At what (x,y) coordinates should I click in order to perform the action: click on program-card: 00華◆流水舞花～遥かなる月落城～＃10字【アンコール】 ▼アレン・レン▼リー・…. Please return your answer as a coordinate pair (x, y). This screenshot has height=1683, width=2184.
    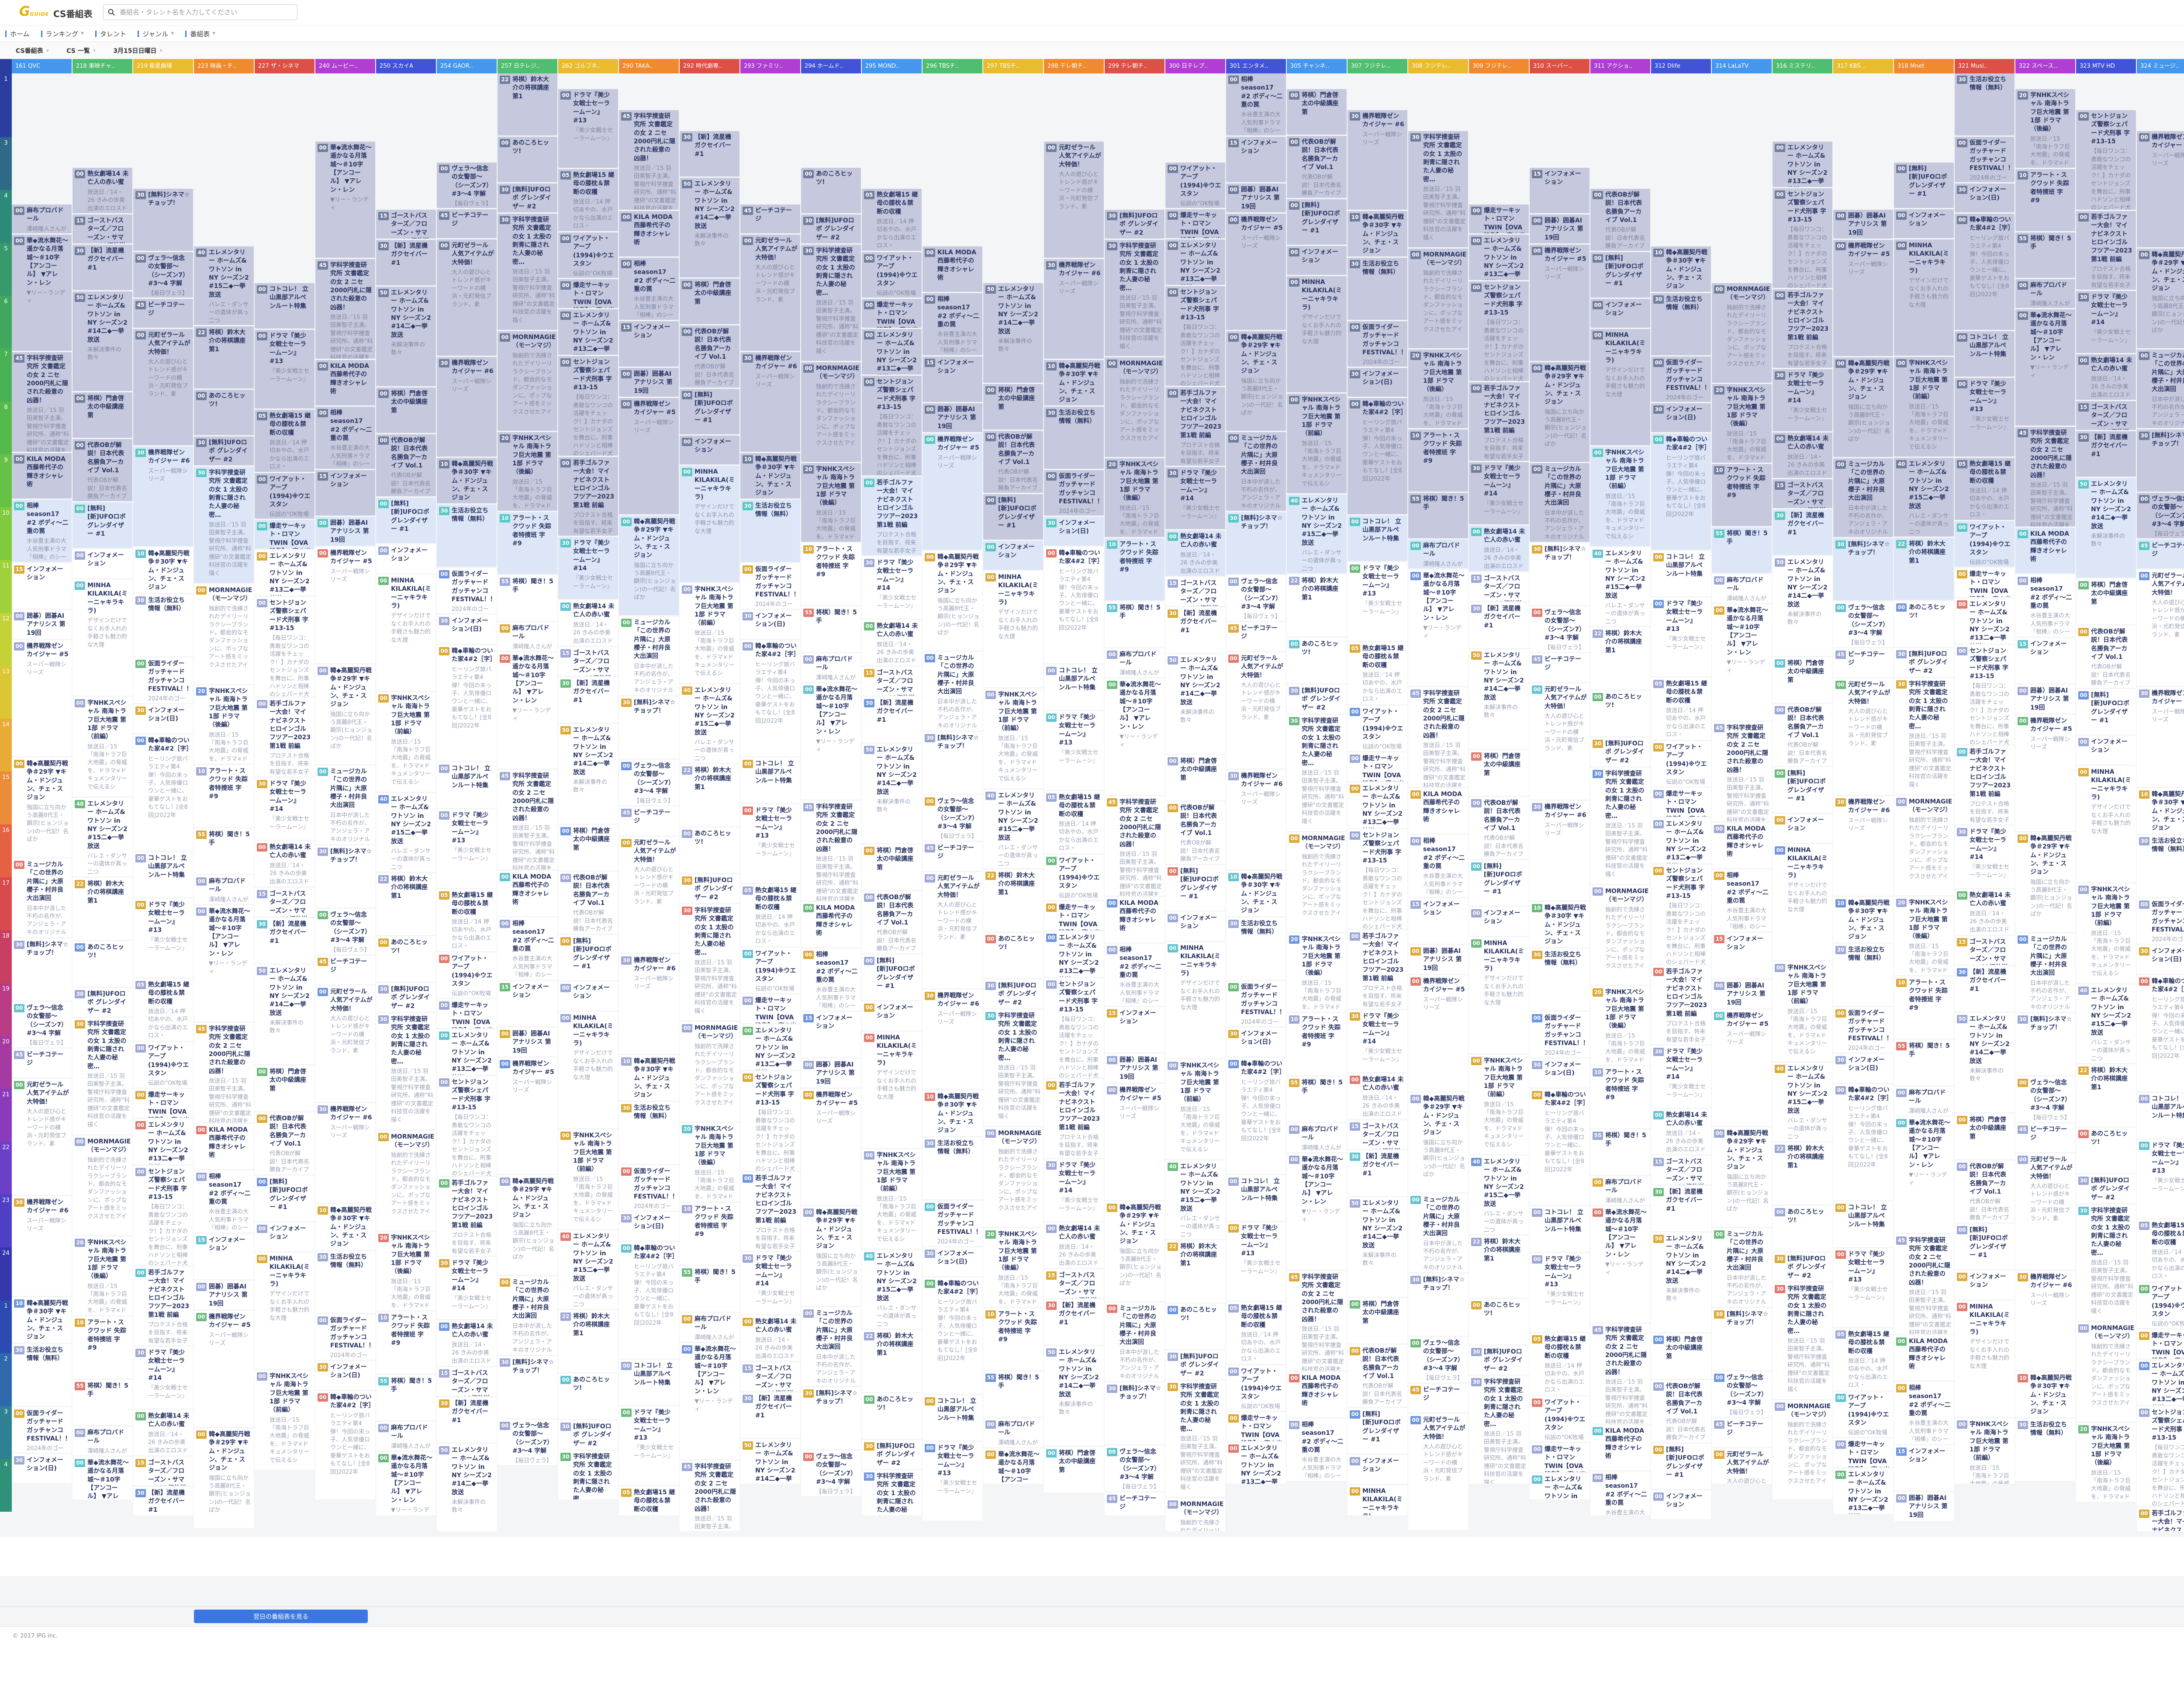
    Looking at the image, I should click on (102, 1478).